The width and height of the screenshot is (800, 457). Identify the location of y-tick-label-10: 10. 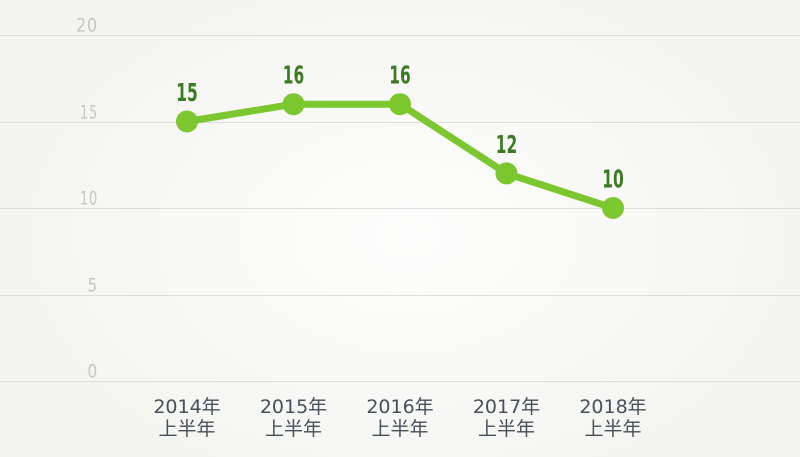
(89, 199).